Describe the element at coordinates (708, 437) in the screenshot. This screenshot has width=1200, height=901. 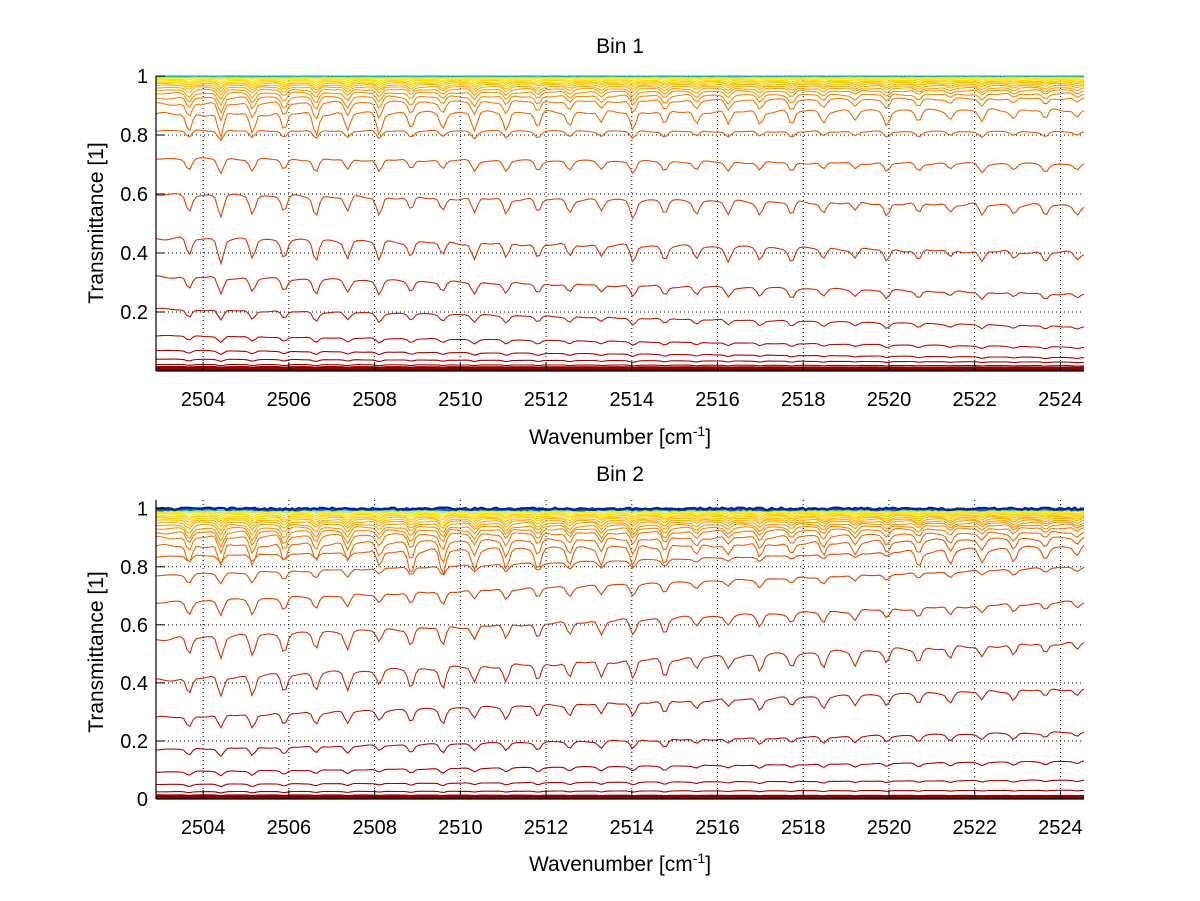
I see `x-axis-label-end: ]` at that location.